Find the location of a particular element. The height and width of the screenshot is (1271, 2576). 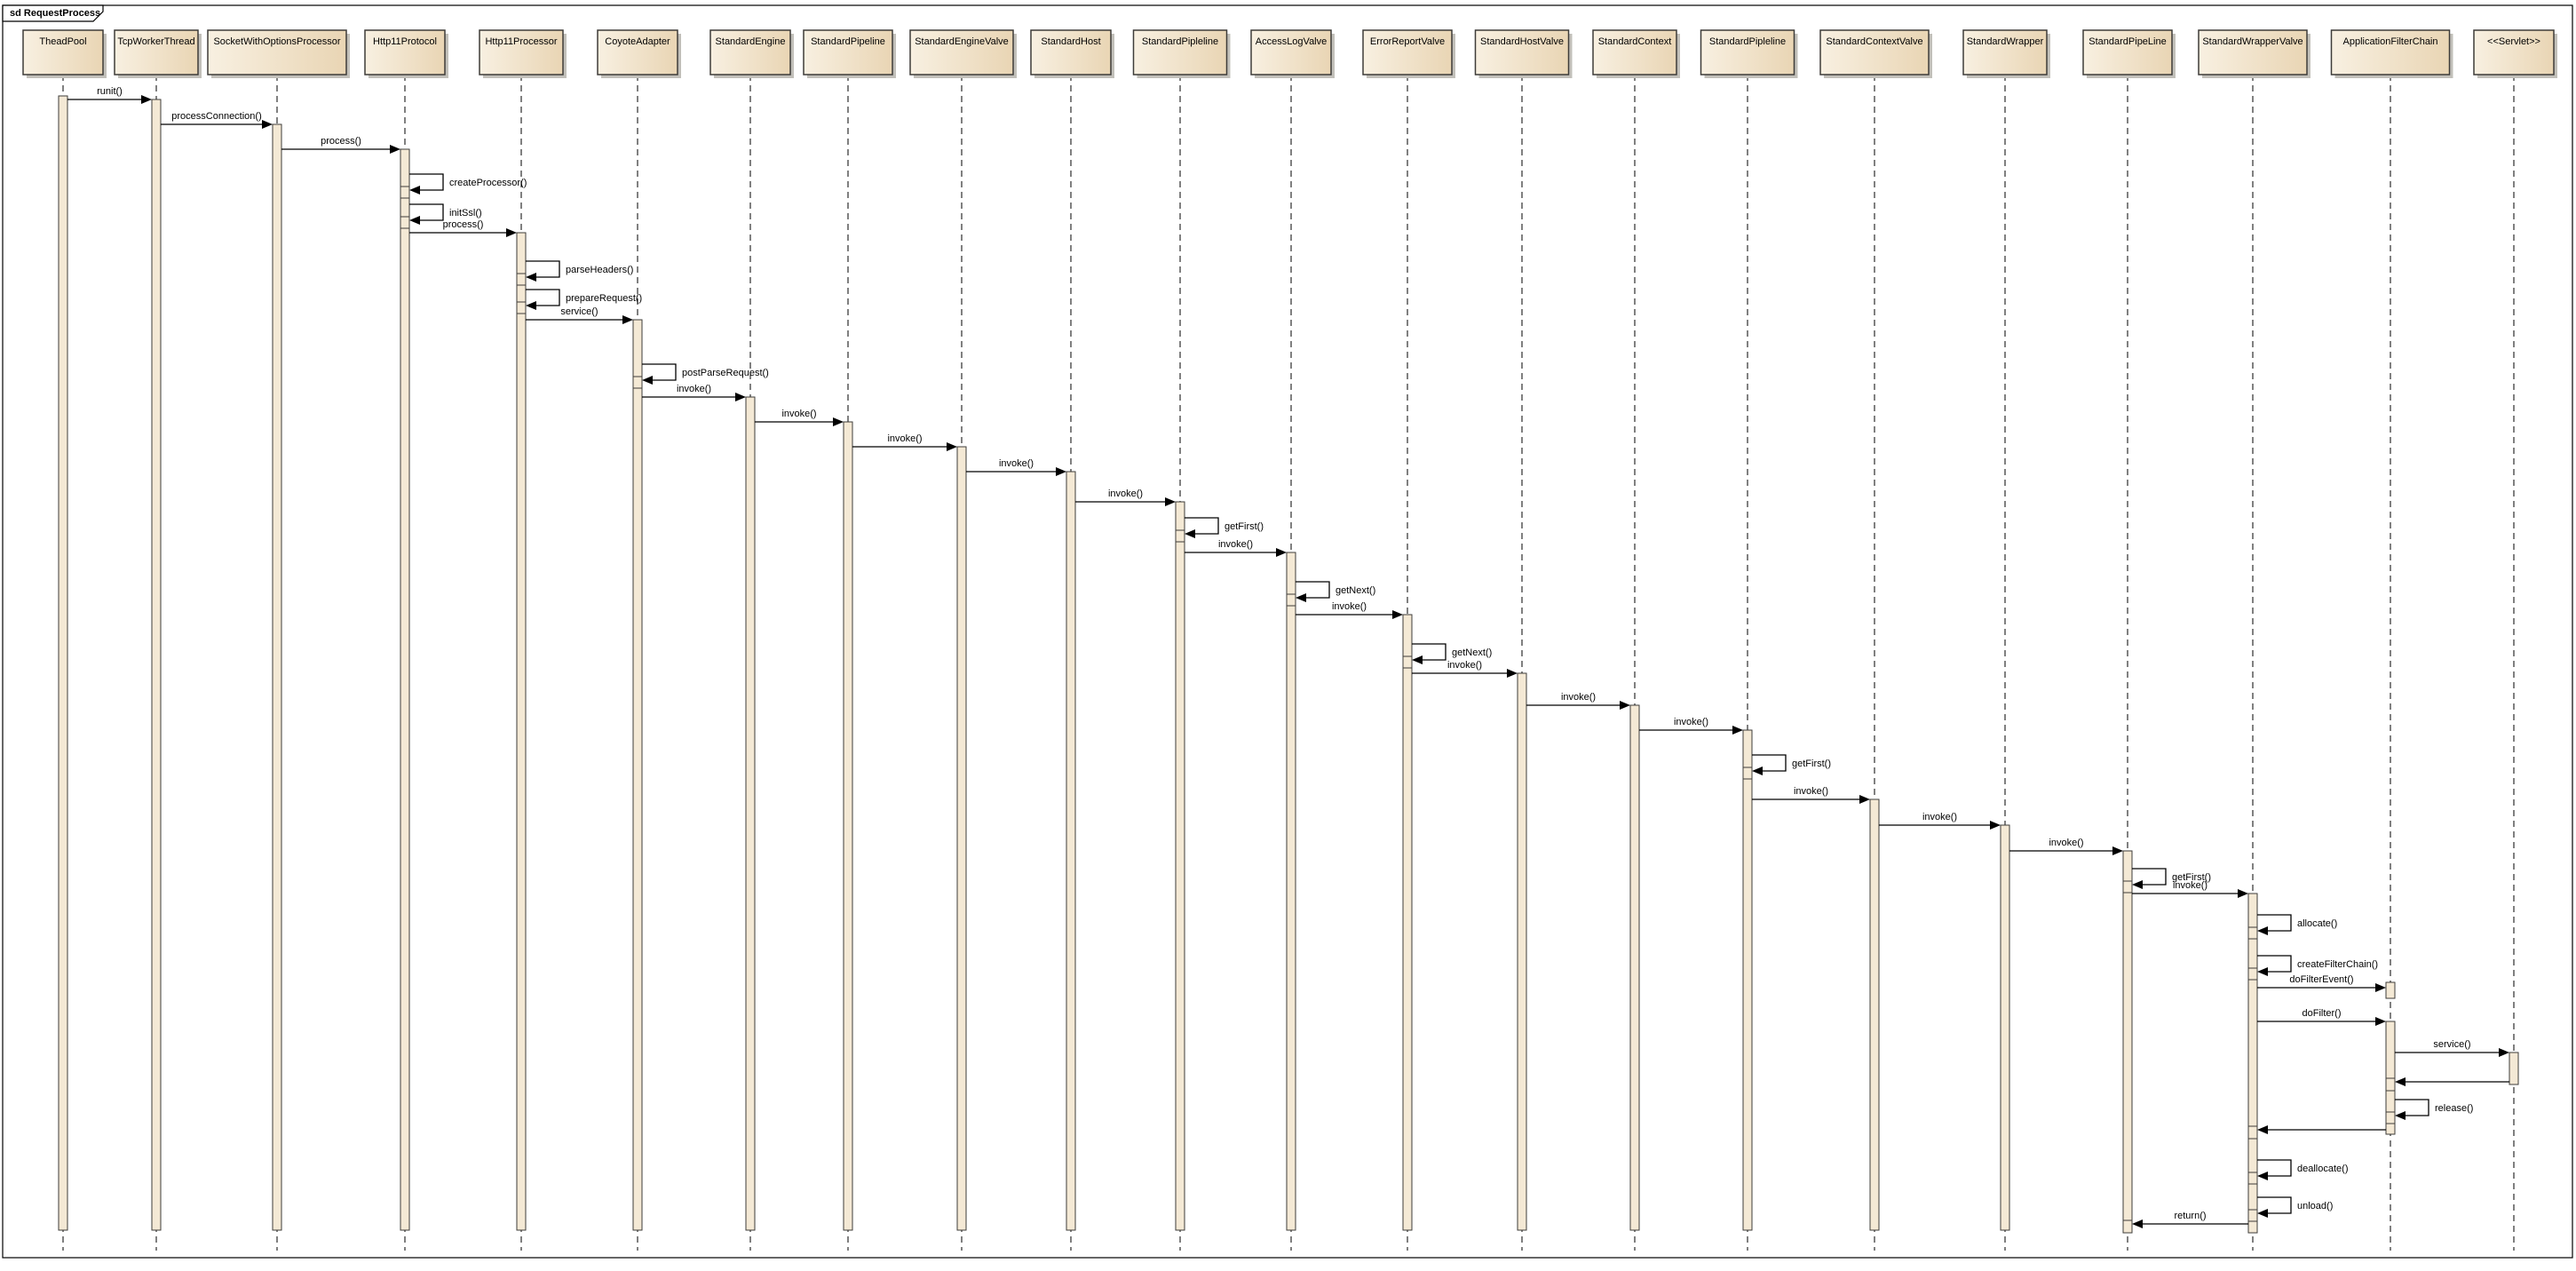

activation-group-standardenginevalve is located at coordinates (962, 839).